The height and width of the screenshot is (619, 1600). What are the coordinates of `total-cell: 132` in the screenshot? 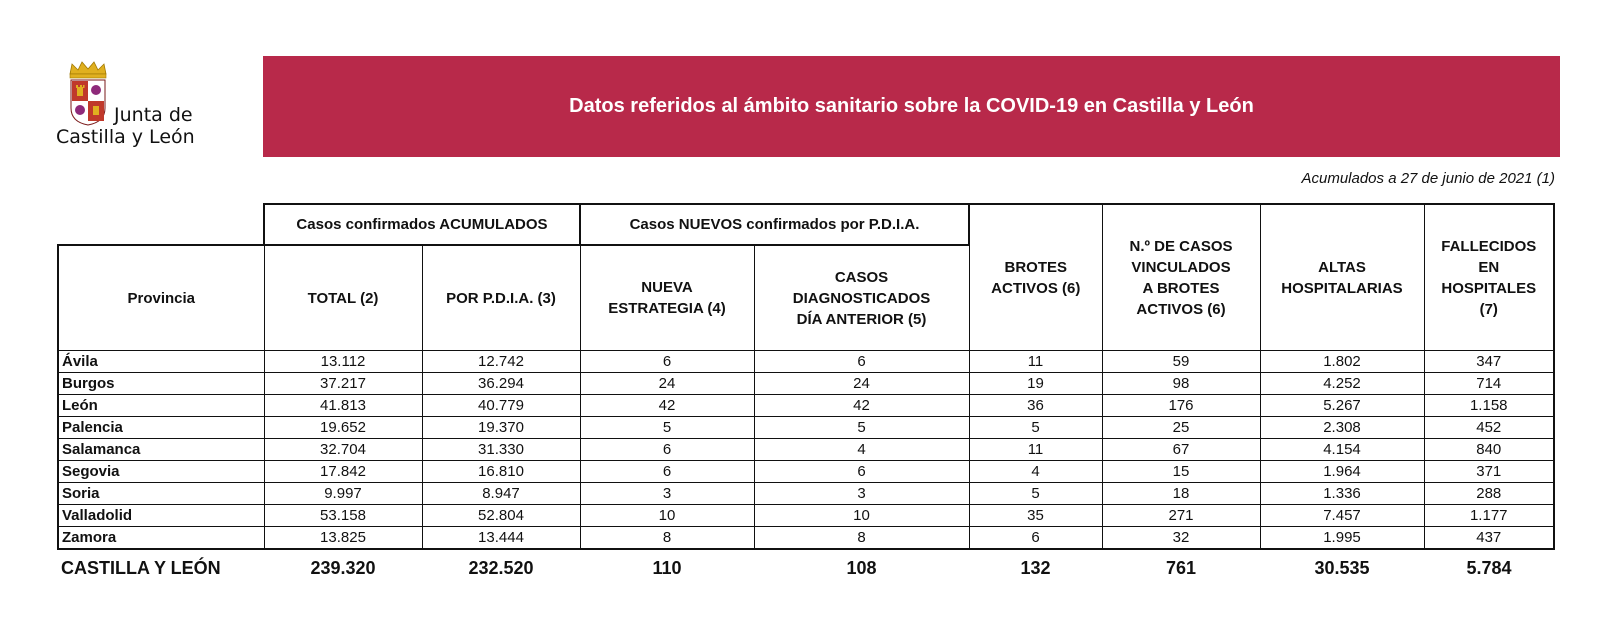 It's located at (1035, 567).